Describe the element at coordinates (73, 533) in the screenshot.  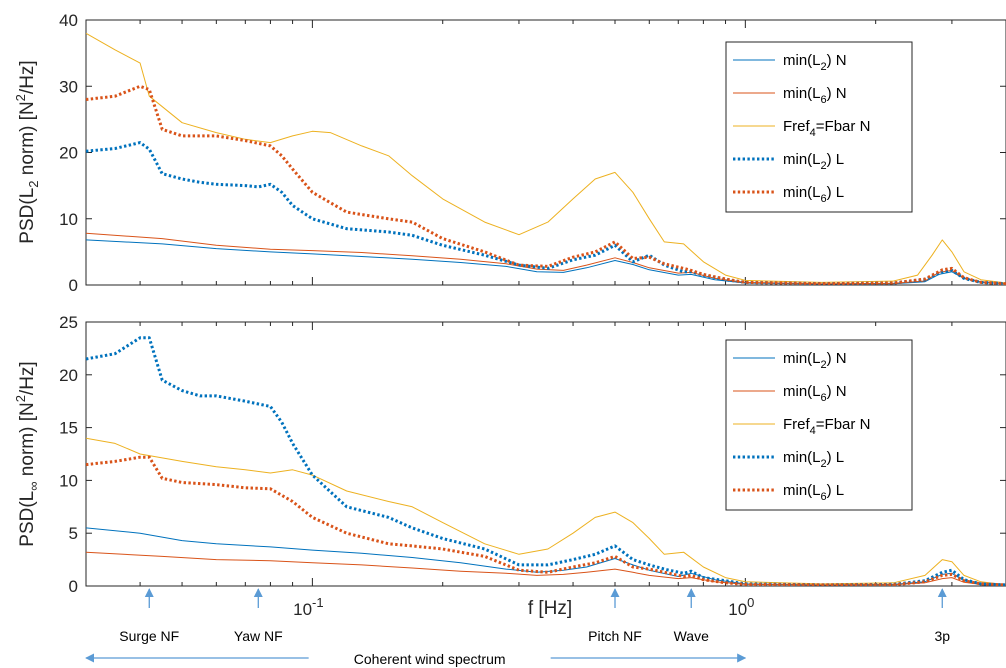
I see `bottom-y-tick-label: 5` at that location.